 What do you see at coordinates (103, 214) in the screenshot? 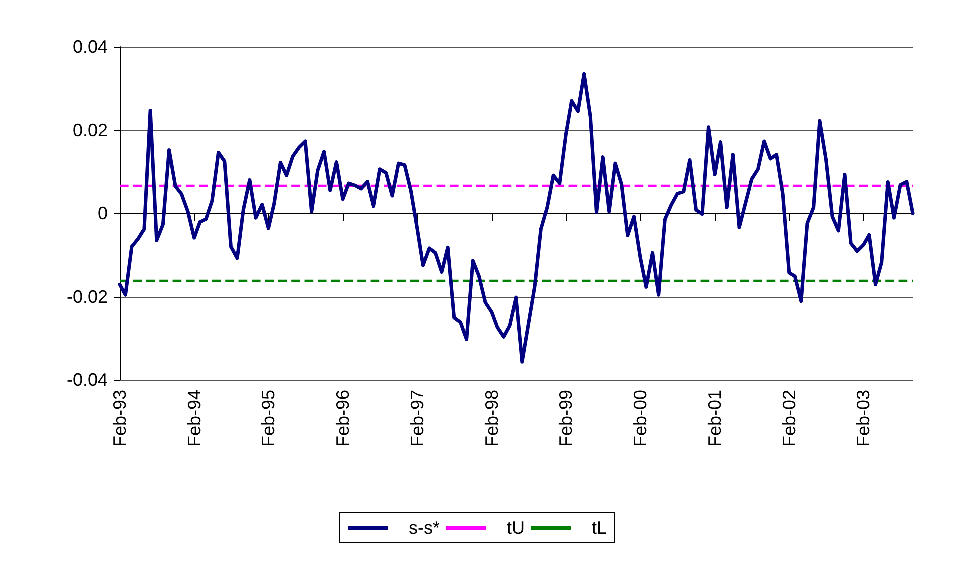
I see `y-tick-label: 0` at bounding box center [103, 214].